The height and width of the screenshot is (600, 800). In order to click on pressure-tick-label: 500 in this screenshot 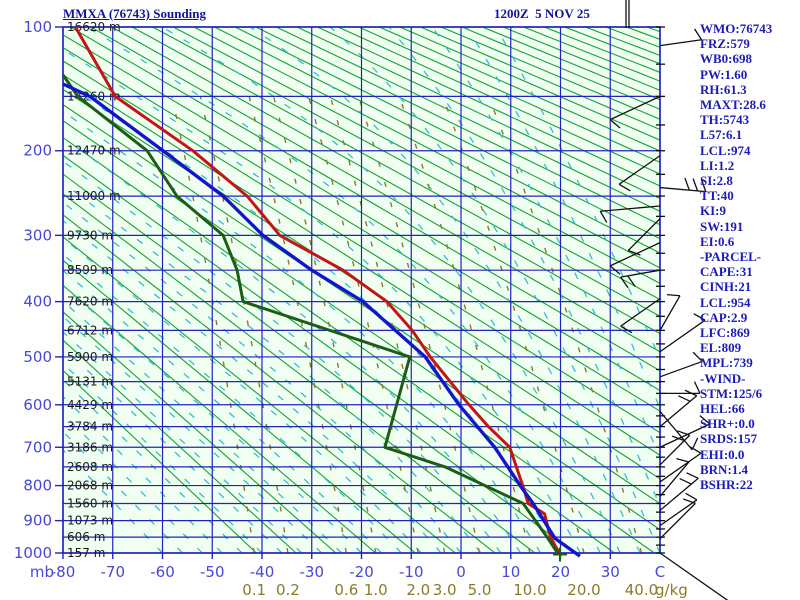, I will do `click(37, 357)`.